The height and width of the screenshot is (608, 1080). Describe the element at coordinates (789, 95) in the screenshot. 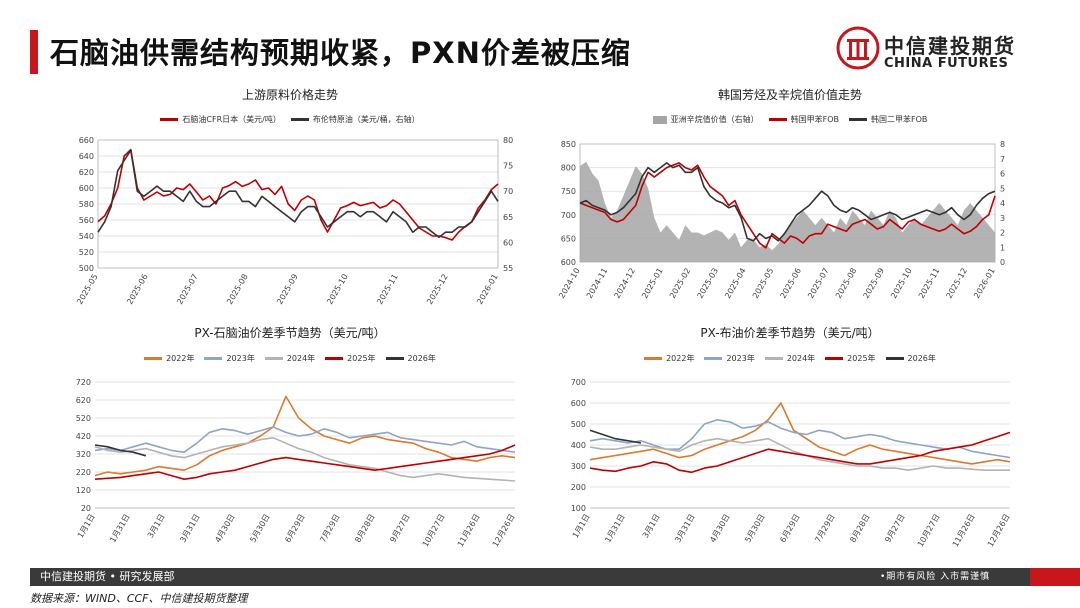

I see `chart-title: 韩国芳烃及辛烷值价值走势` at that location.